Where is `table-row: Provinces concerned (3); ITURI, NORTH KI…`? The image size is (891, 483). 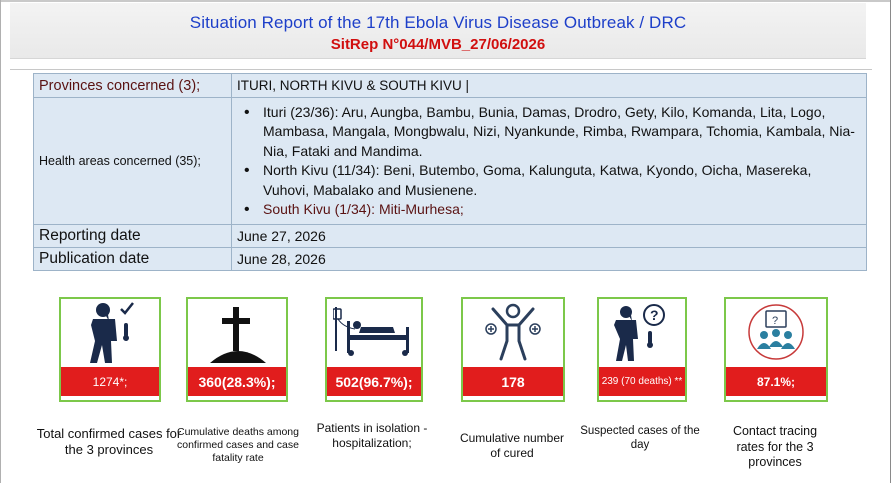
table-row: Provinces concerned (3); ITURI, NORTH KI… is located at coordinates (450, 85).